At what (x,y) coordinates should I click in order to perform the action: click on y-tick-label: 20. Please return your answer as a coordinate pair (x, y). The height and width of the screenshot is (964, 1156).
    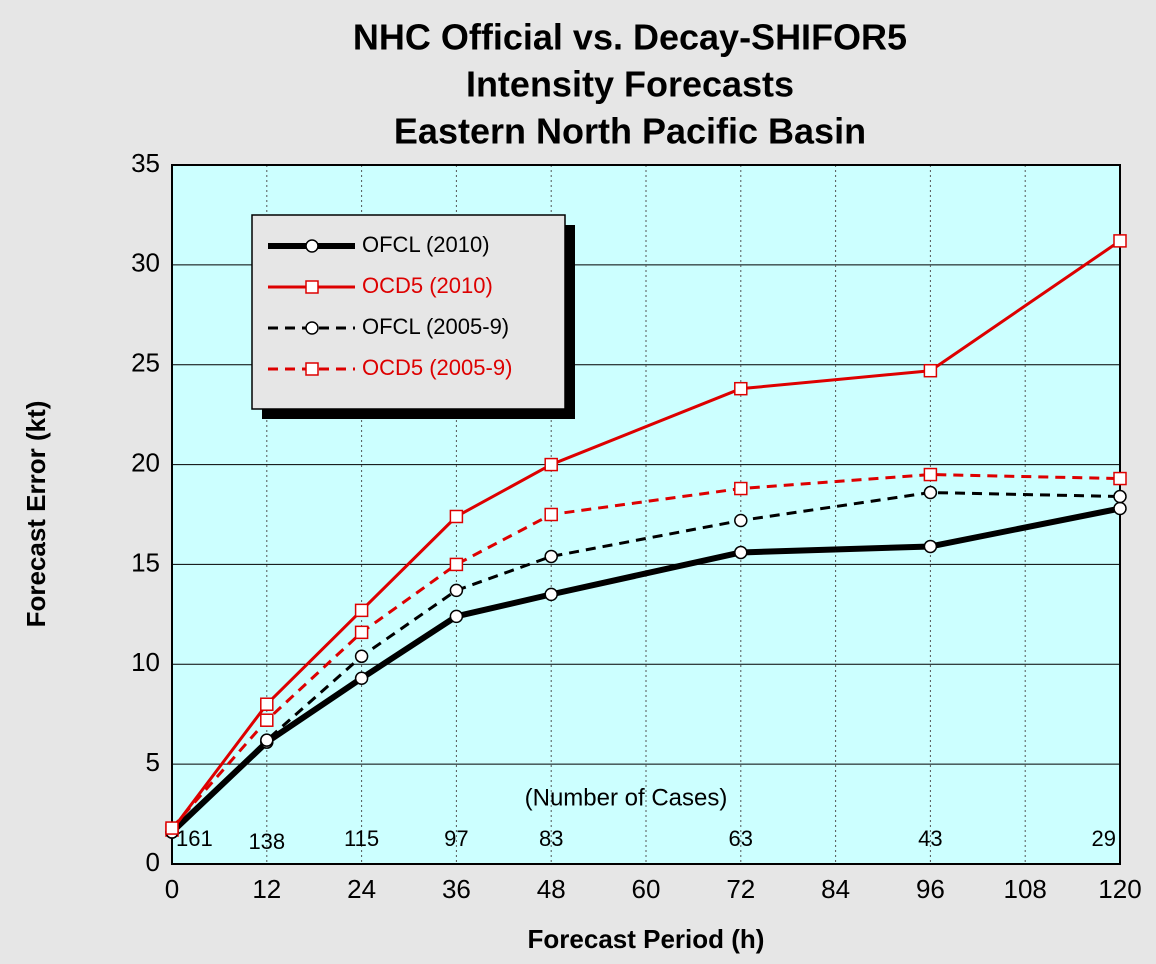
    Looking at the image, I should click on (145, 462).